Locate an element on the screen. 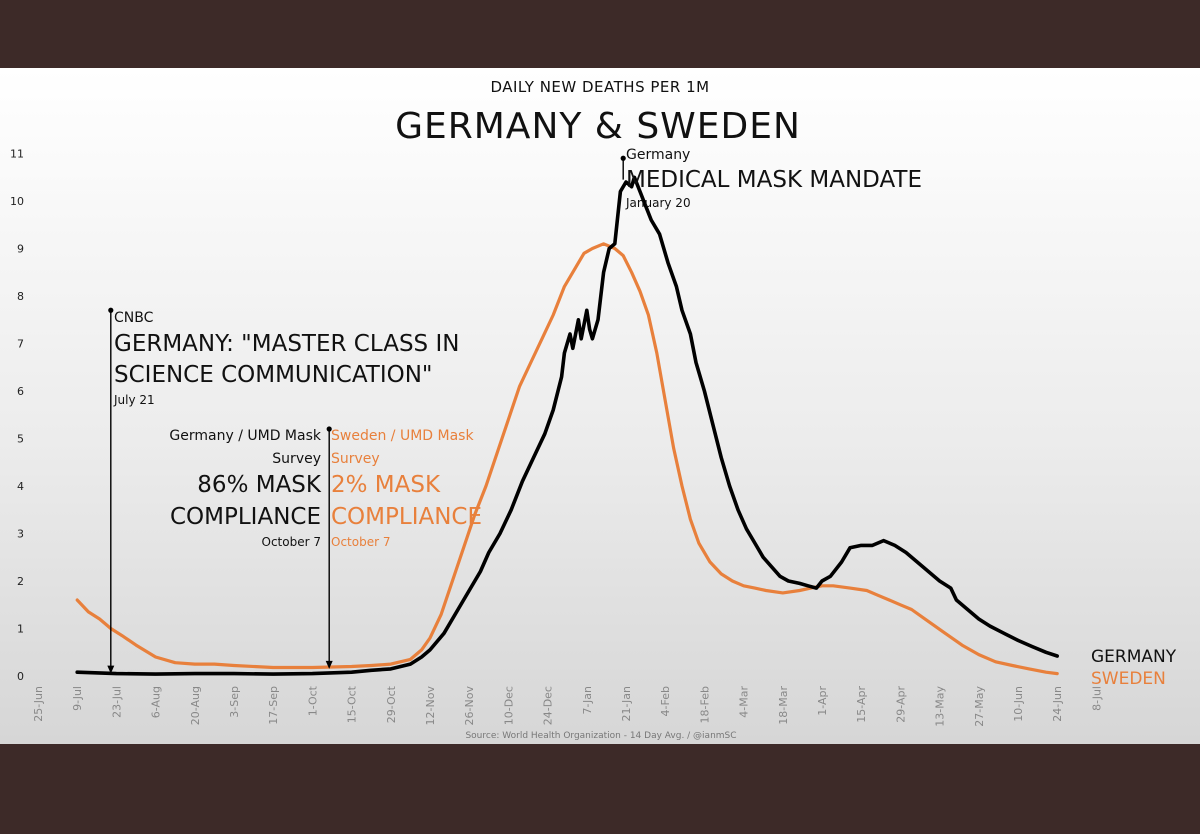 This screenshot has height=834, width=1200. cnbc-marker-arrowhead is located at coordinates (111, 669).